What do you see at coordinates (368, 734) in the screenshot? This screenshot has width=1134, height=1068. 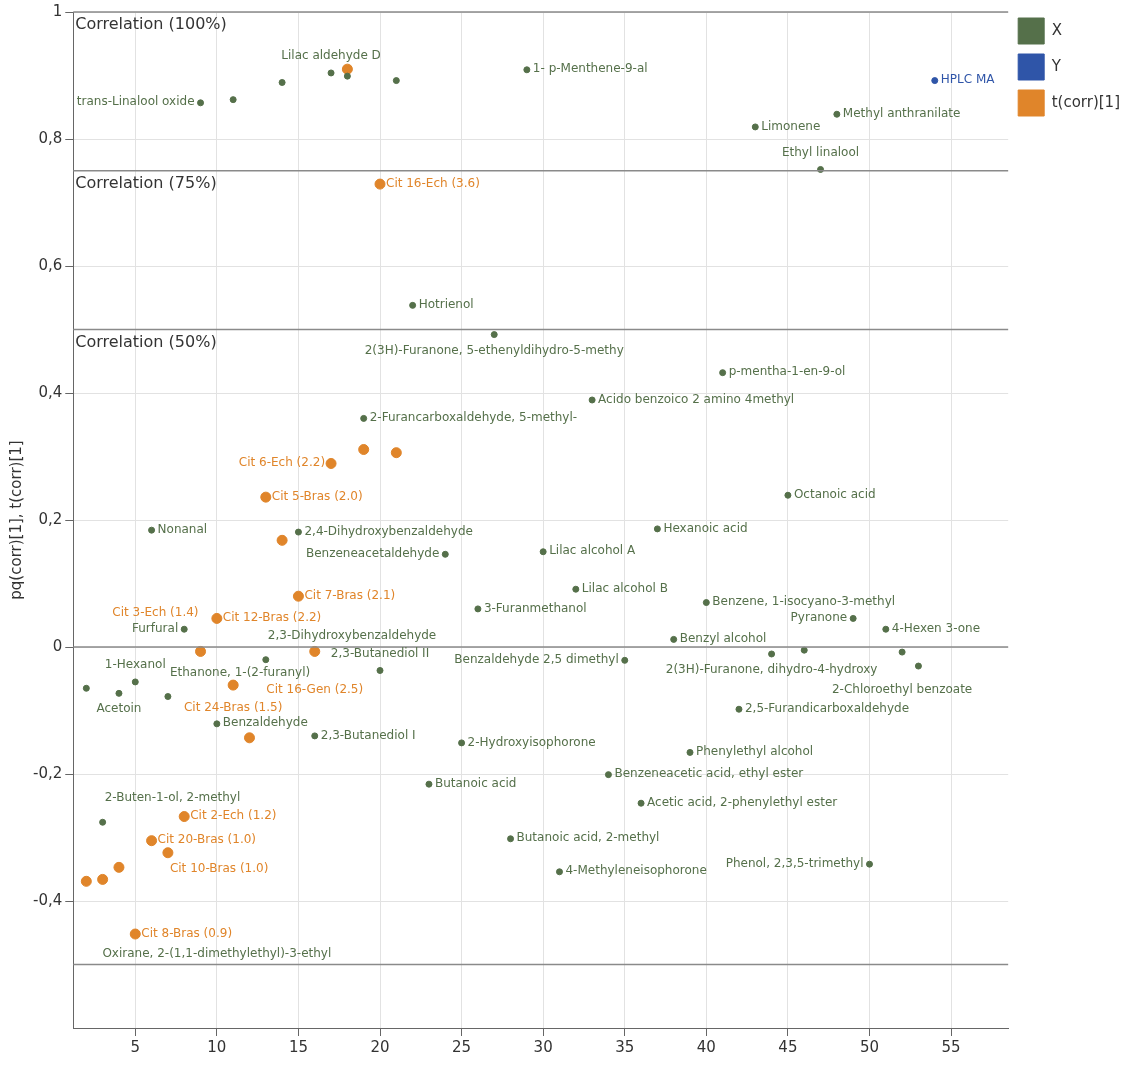 I see `annotation: 2,3-Butanediol I` at bounding box center [368, 734].